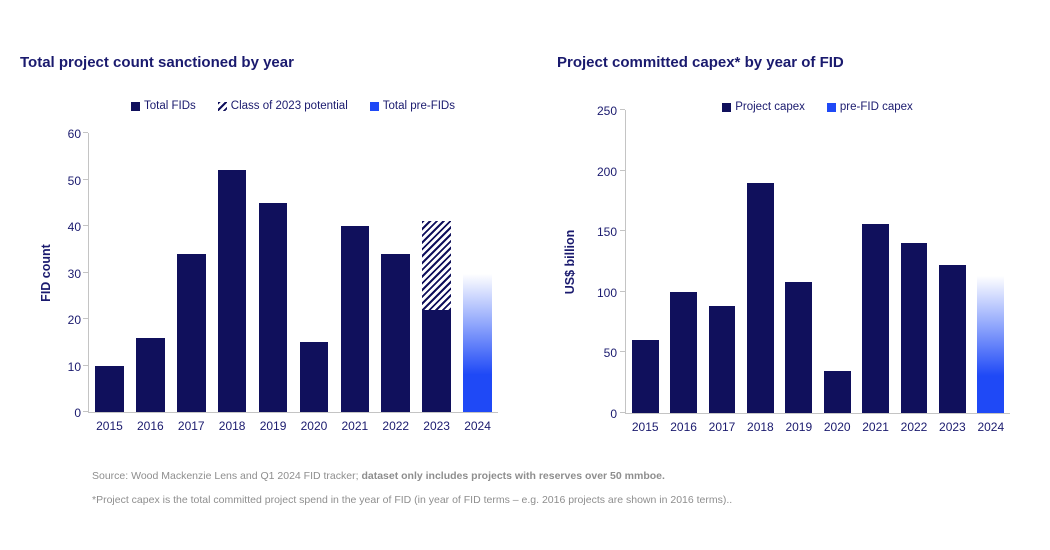 Image resolution: width=1050 pixels, height=550 pixels. Describe the element at coordinates (606, 111) in the screenshot. I see `y-tick-label-250: 250` at that location.